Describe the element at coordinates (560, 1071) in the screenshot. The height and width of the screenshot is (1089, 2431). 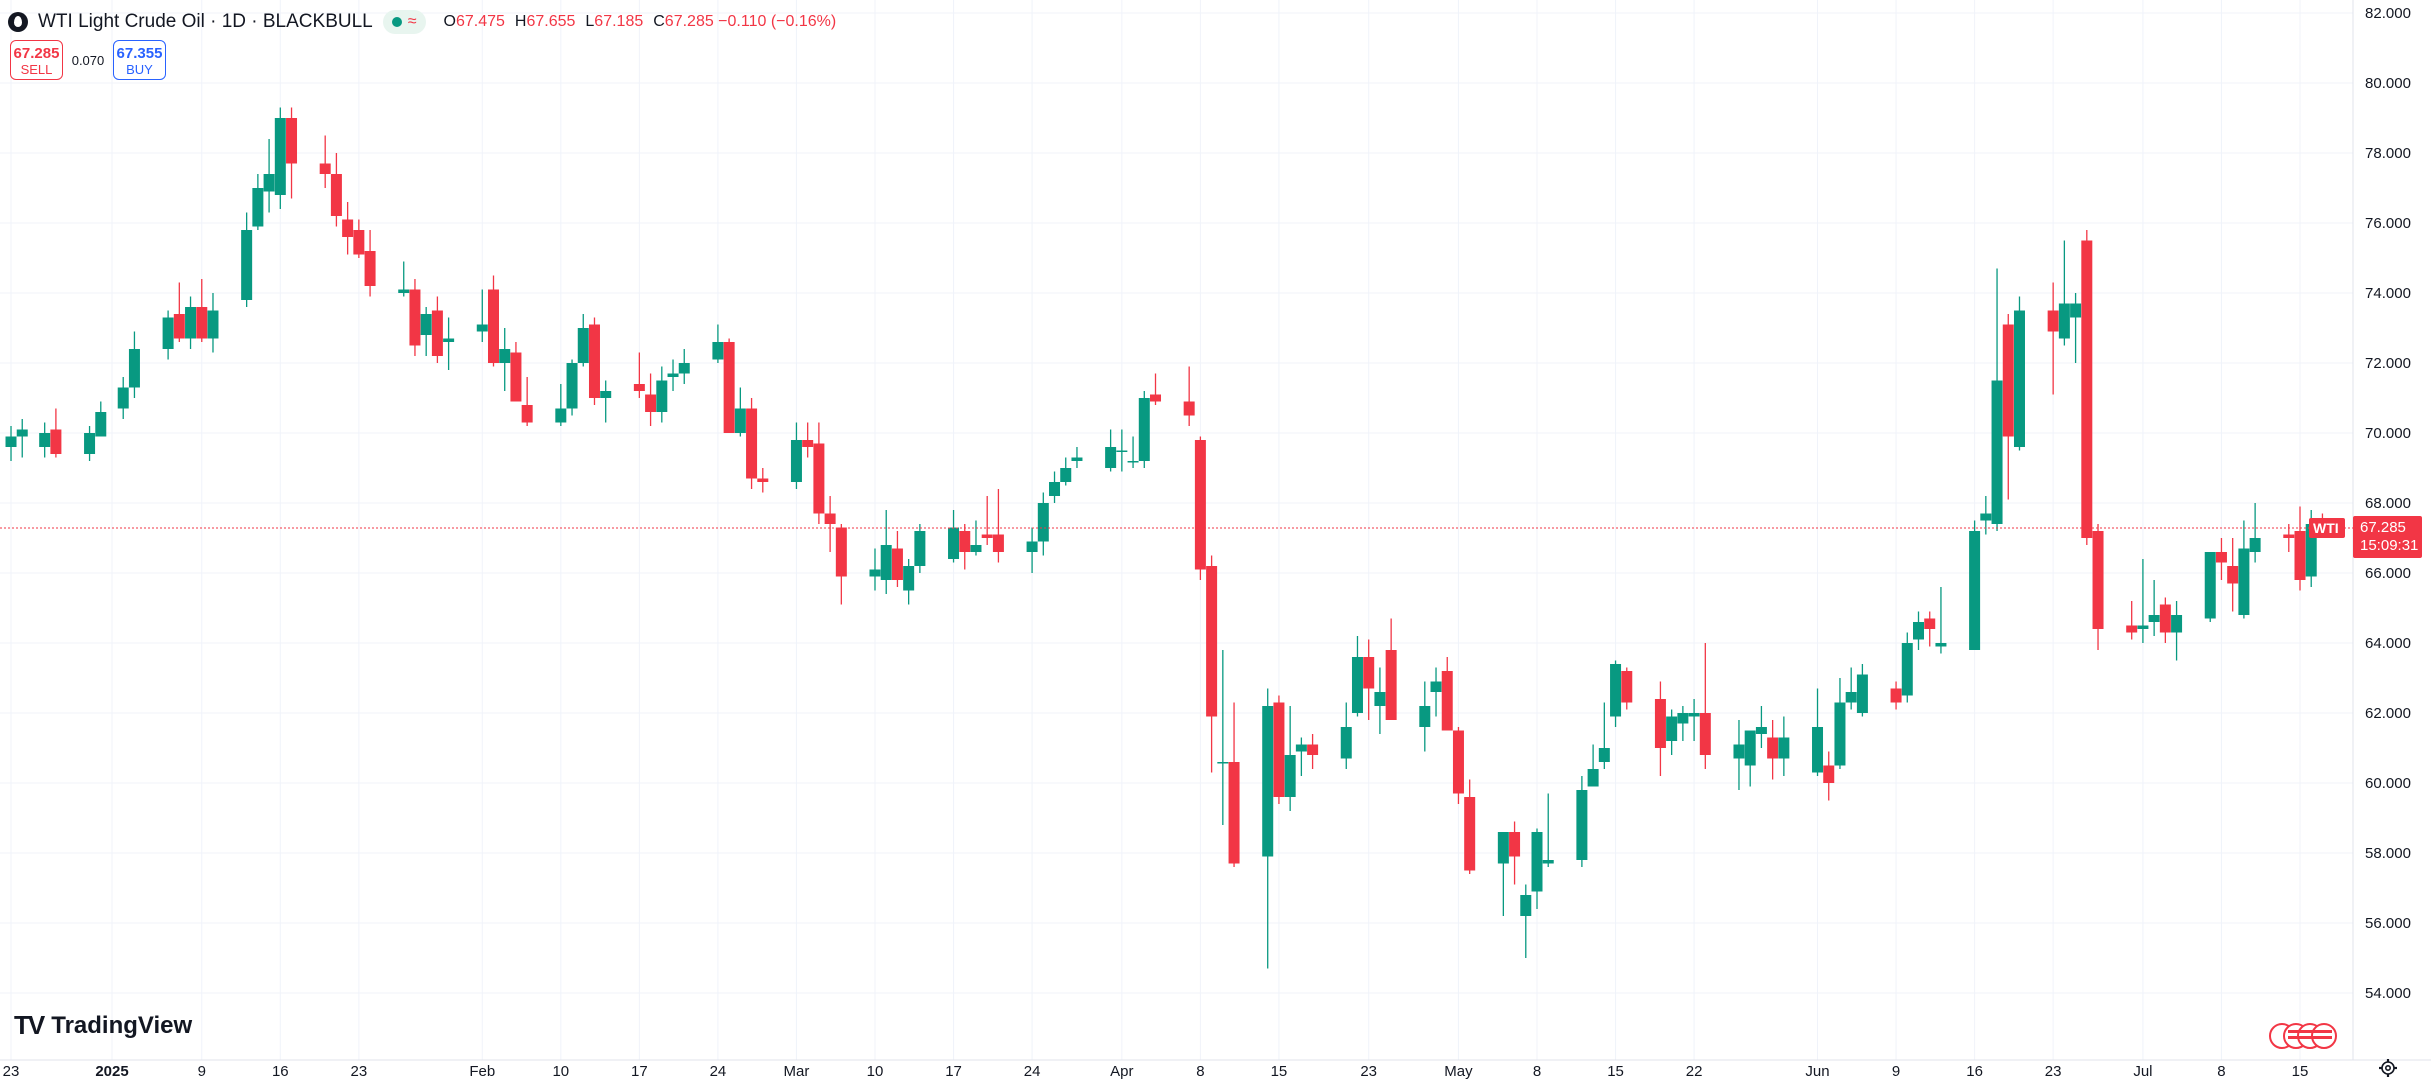
I see `time-tick-label: 10` at that location.